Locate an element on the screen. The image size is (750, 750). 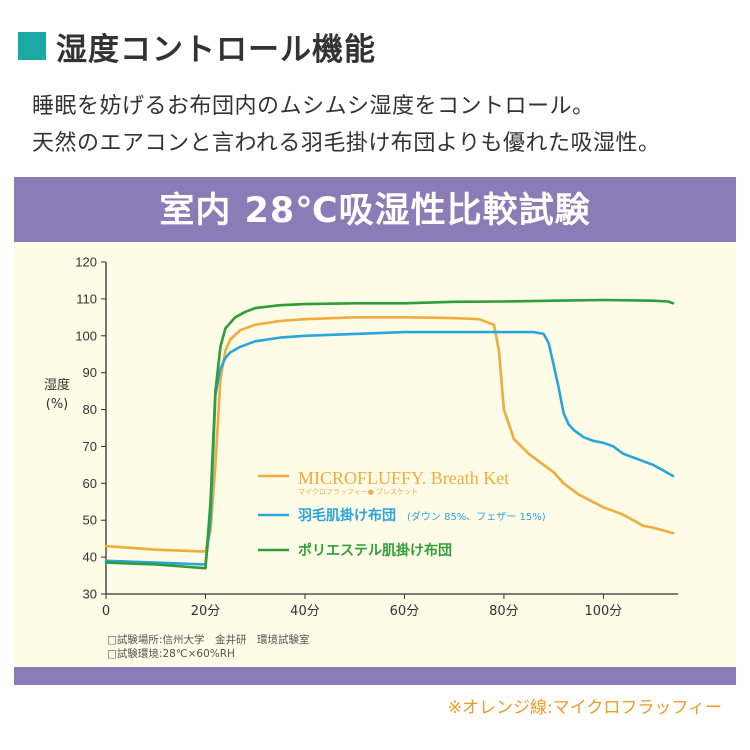
y-tick-label: 30 is located at coordinates (90, 594).